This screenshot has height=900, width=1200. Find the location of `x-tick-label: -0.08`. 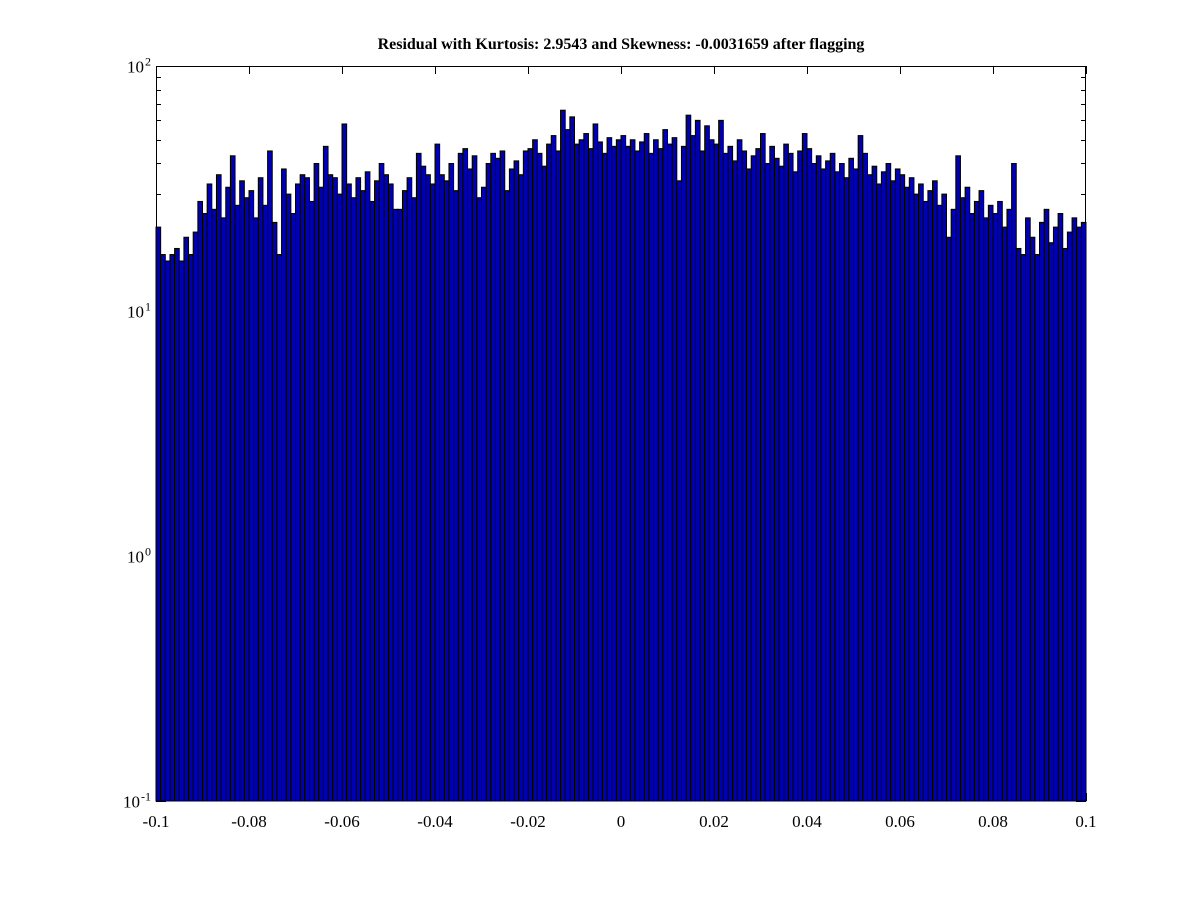

x-tick-label: -0.08 is located at coordinates (249, 821).